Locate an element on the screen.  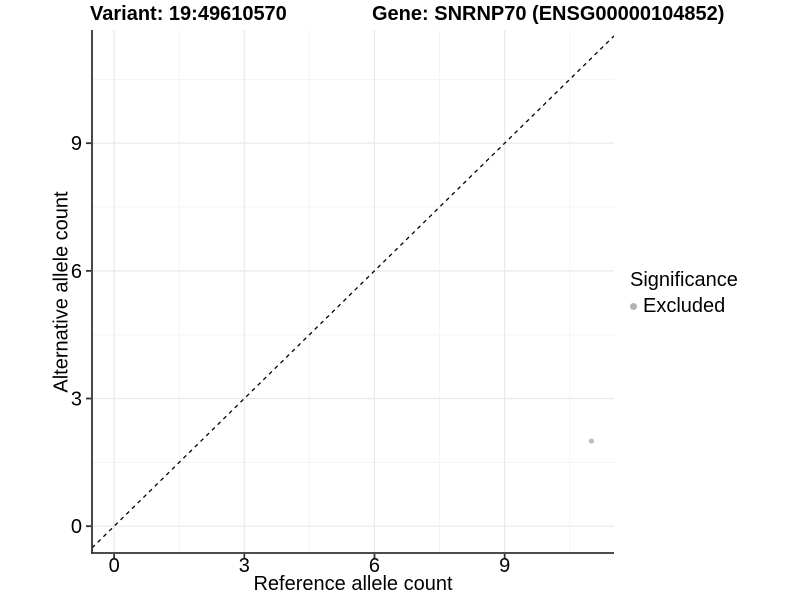
legend-item-excluded: Excluded is located at coordinates (684, 306).